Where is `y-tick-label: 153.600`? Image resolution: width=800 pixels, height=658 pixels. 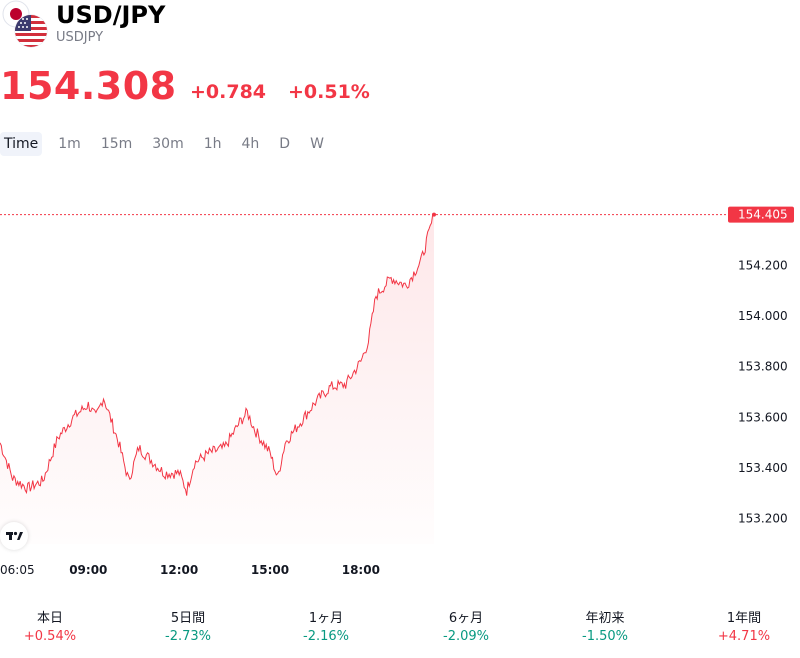 y-tick-label: 153.600 is located at coordinates (763, 417).